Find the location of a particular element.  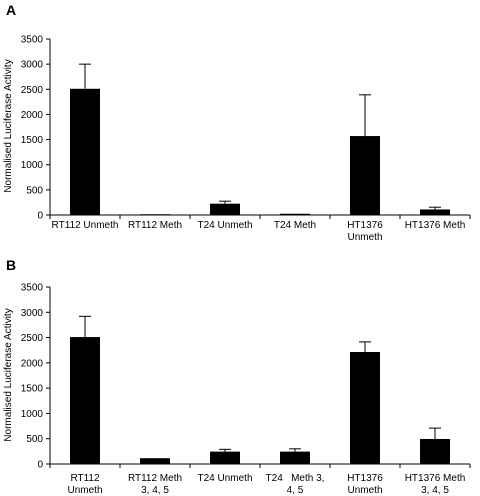

category-label: T24 Meth 3, 4, 5 is located at coordinates (295, 484).